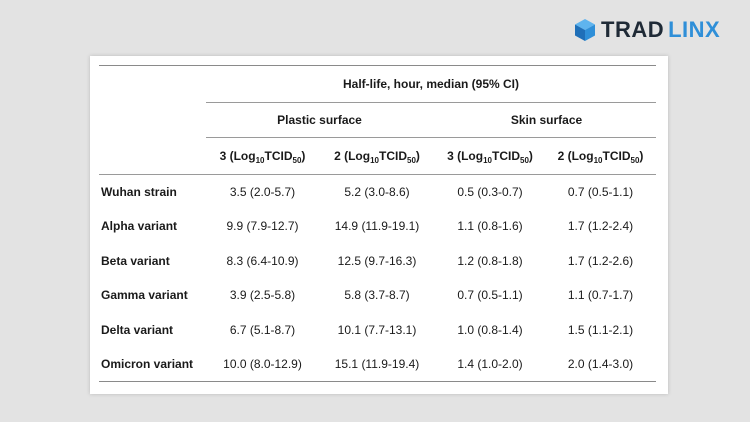  I want to click on table-cell: 5.2 (3.0-8.6), so click(377, 192).